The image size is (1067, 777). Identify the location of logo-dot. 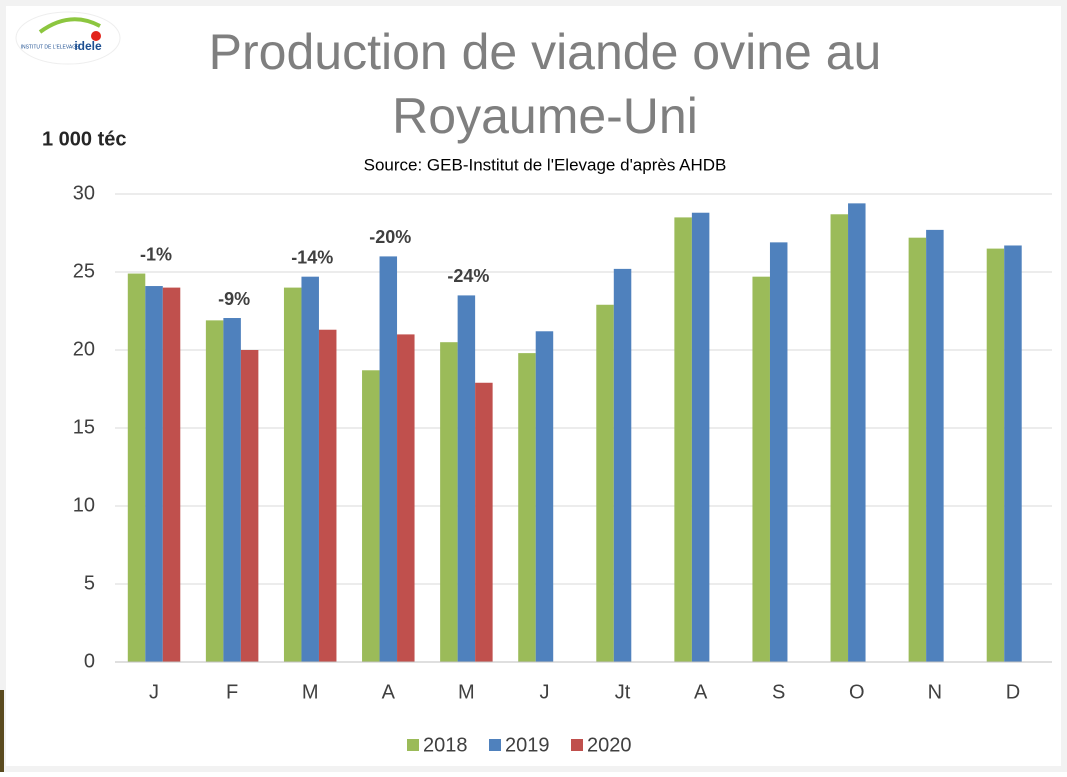
(96, 36).